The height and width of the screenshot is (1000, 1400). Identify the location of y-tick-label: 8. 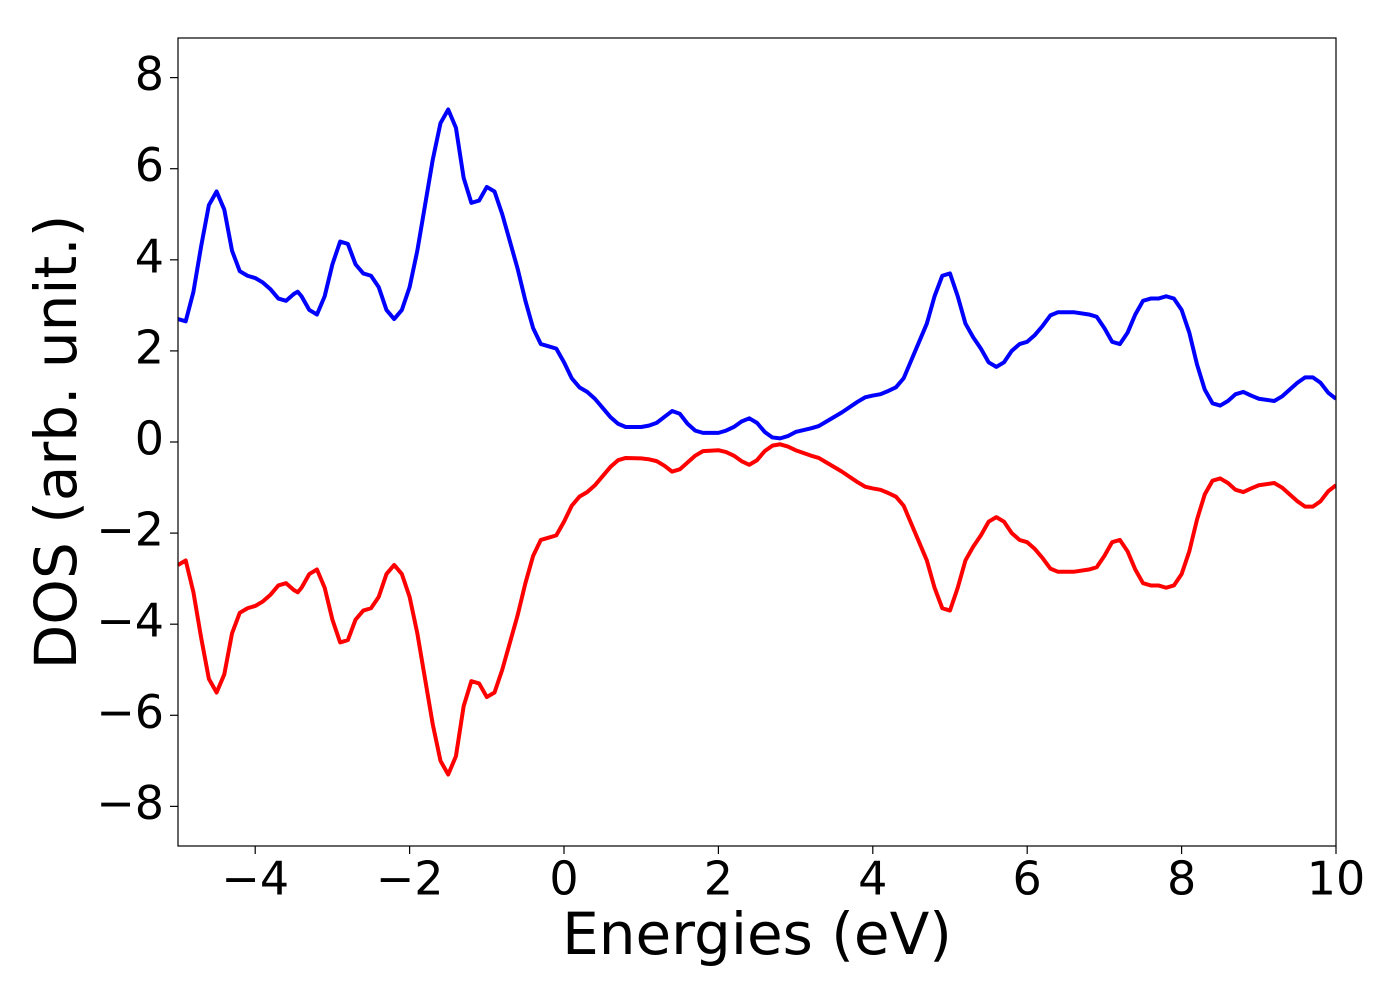
(149, 74).